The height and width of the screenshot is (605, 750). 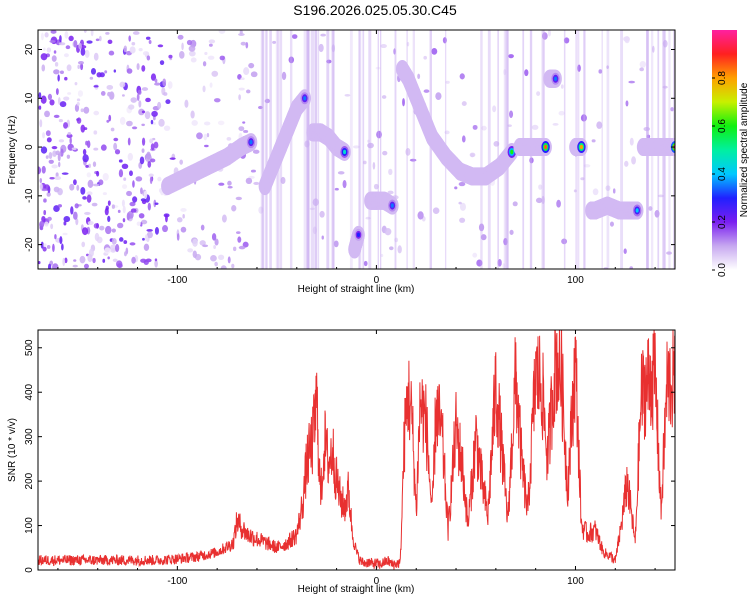 I want to click on colorbar-tick-label: 0.6, so click(x=722, y=126).